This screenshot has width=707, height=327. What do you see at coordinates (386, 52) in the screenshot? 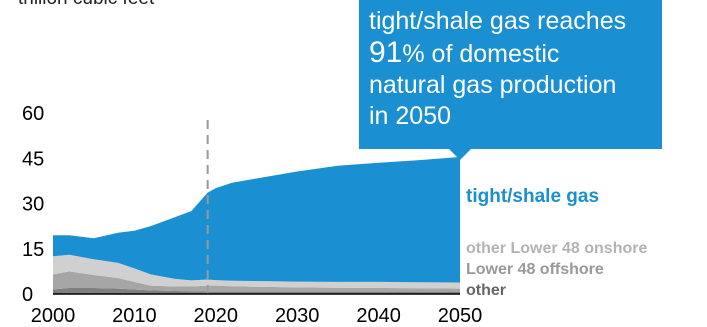
I see `callout-value: 91` at bounding box center [386, 52].